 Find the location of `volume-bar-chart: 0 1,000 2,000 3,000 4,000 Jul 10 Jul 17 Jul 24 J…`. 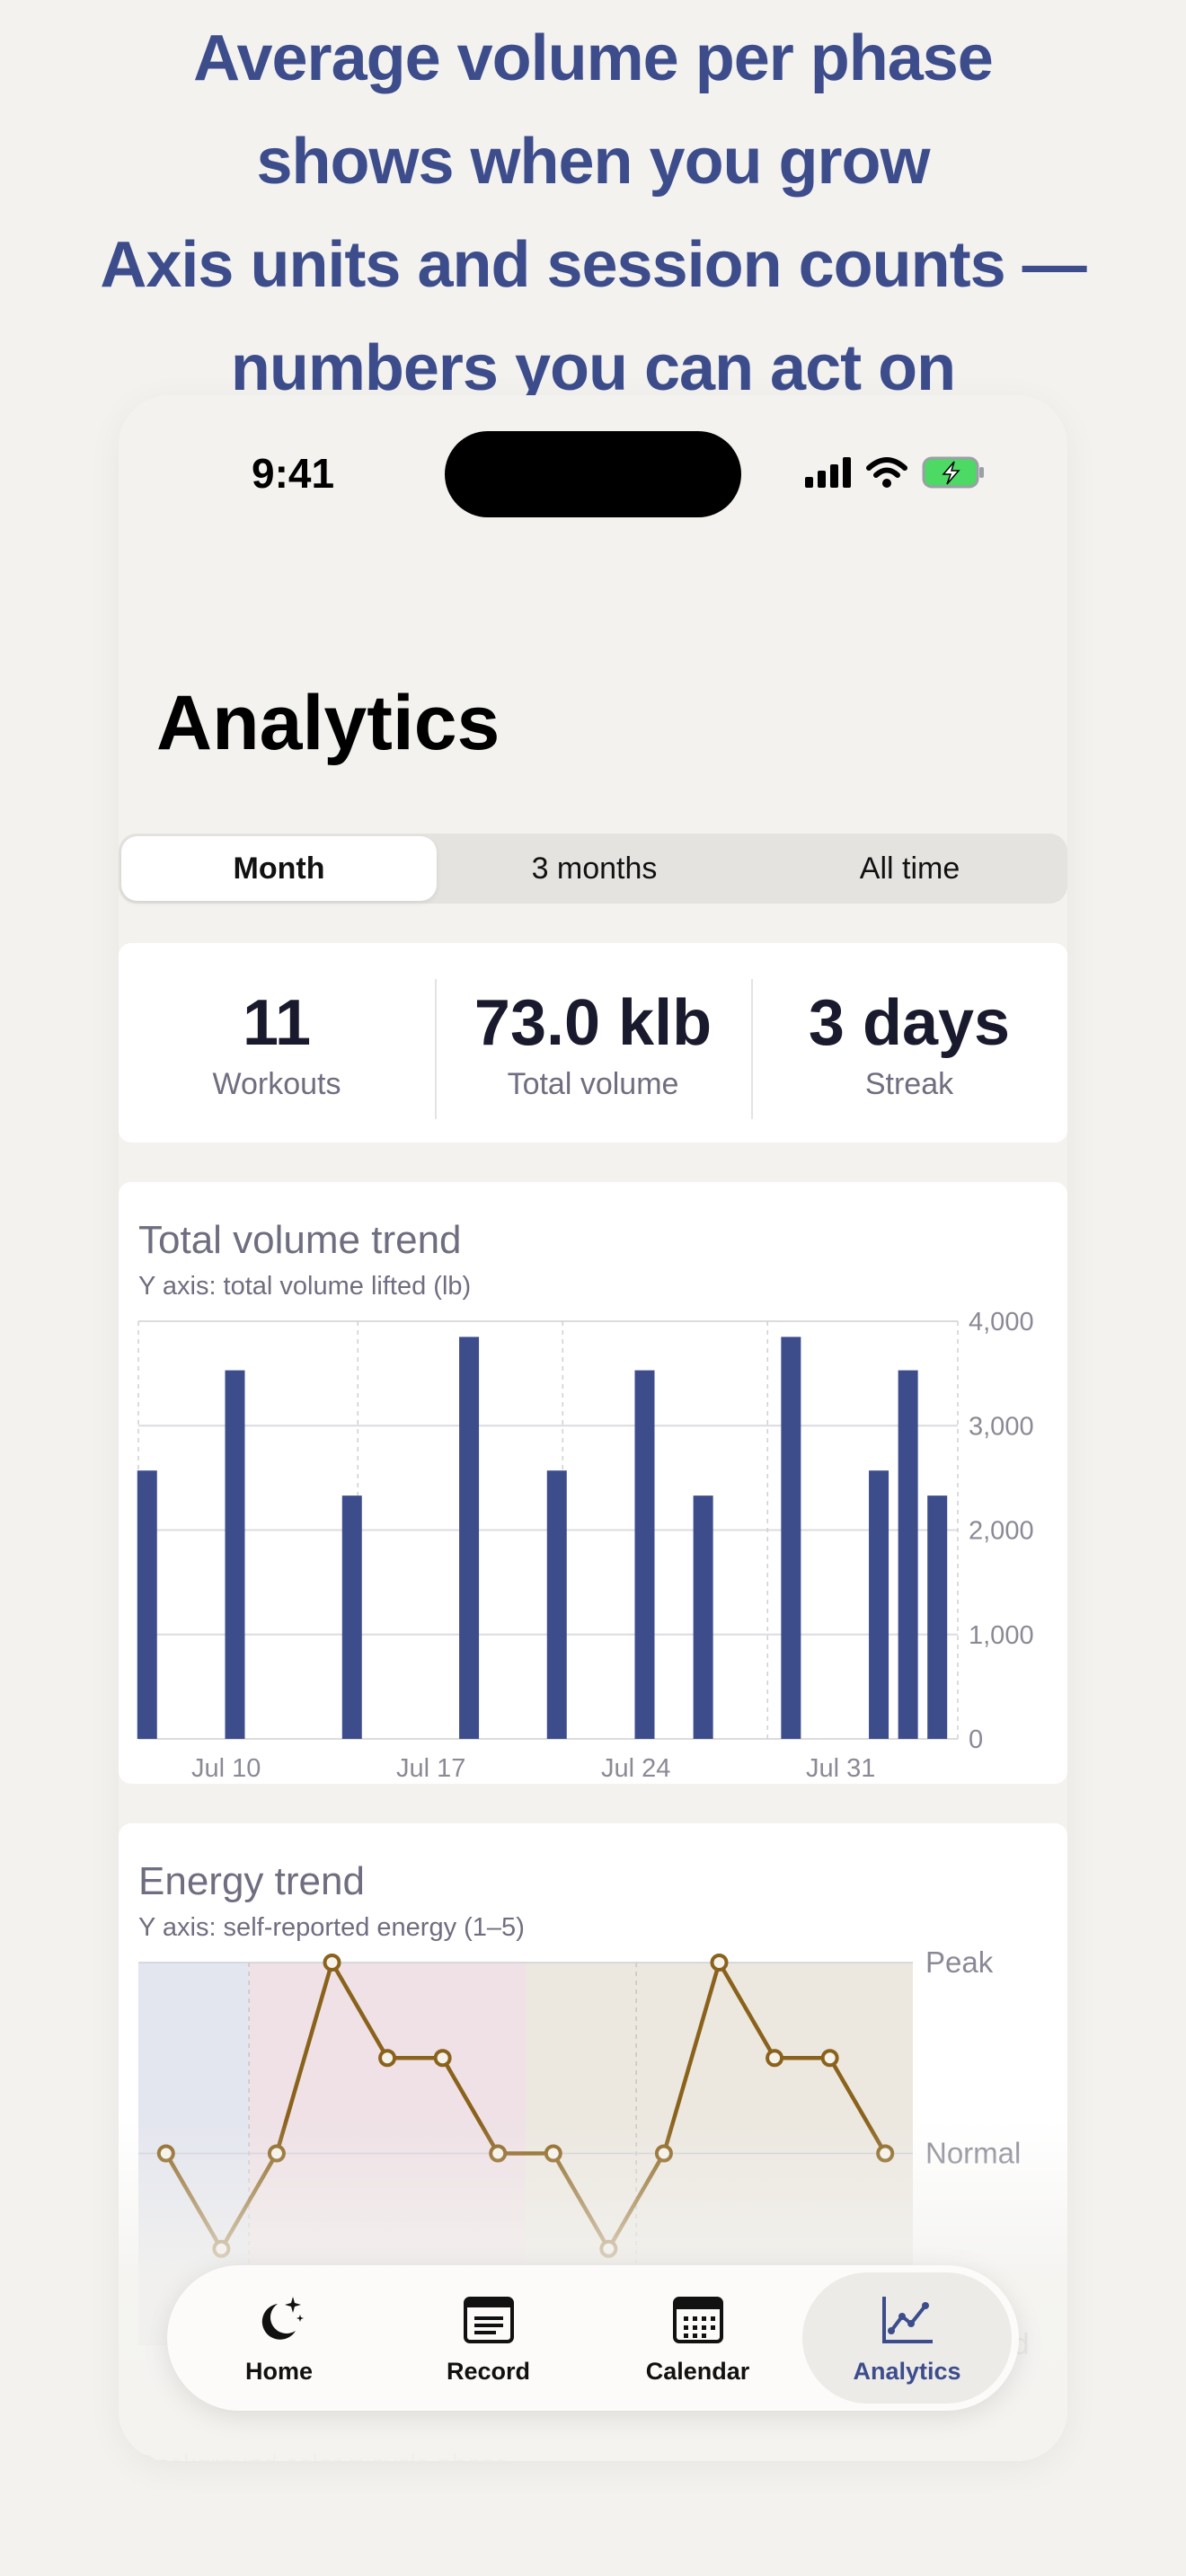

volume-bar-chart: 0 1,000 2,000 3,000 4,000 Jul 10 Jul 17 Jul 24 J… is located at coordinates (585, 1545).